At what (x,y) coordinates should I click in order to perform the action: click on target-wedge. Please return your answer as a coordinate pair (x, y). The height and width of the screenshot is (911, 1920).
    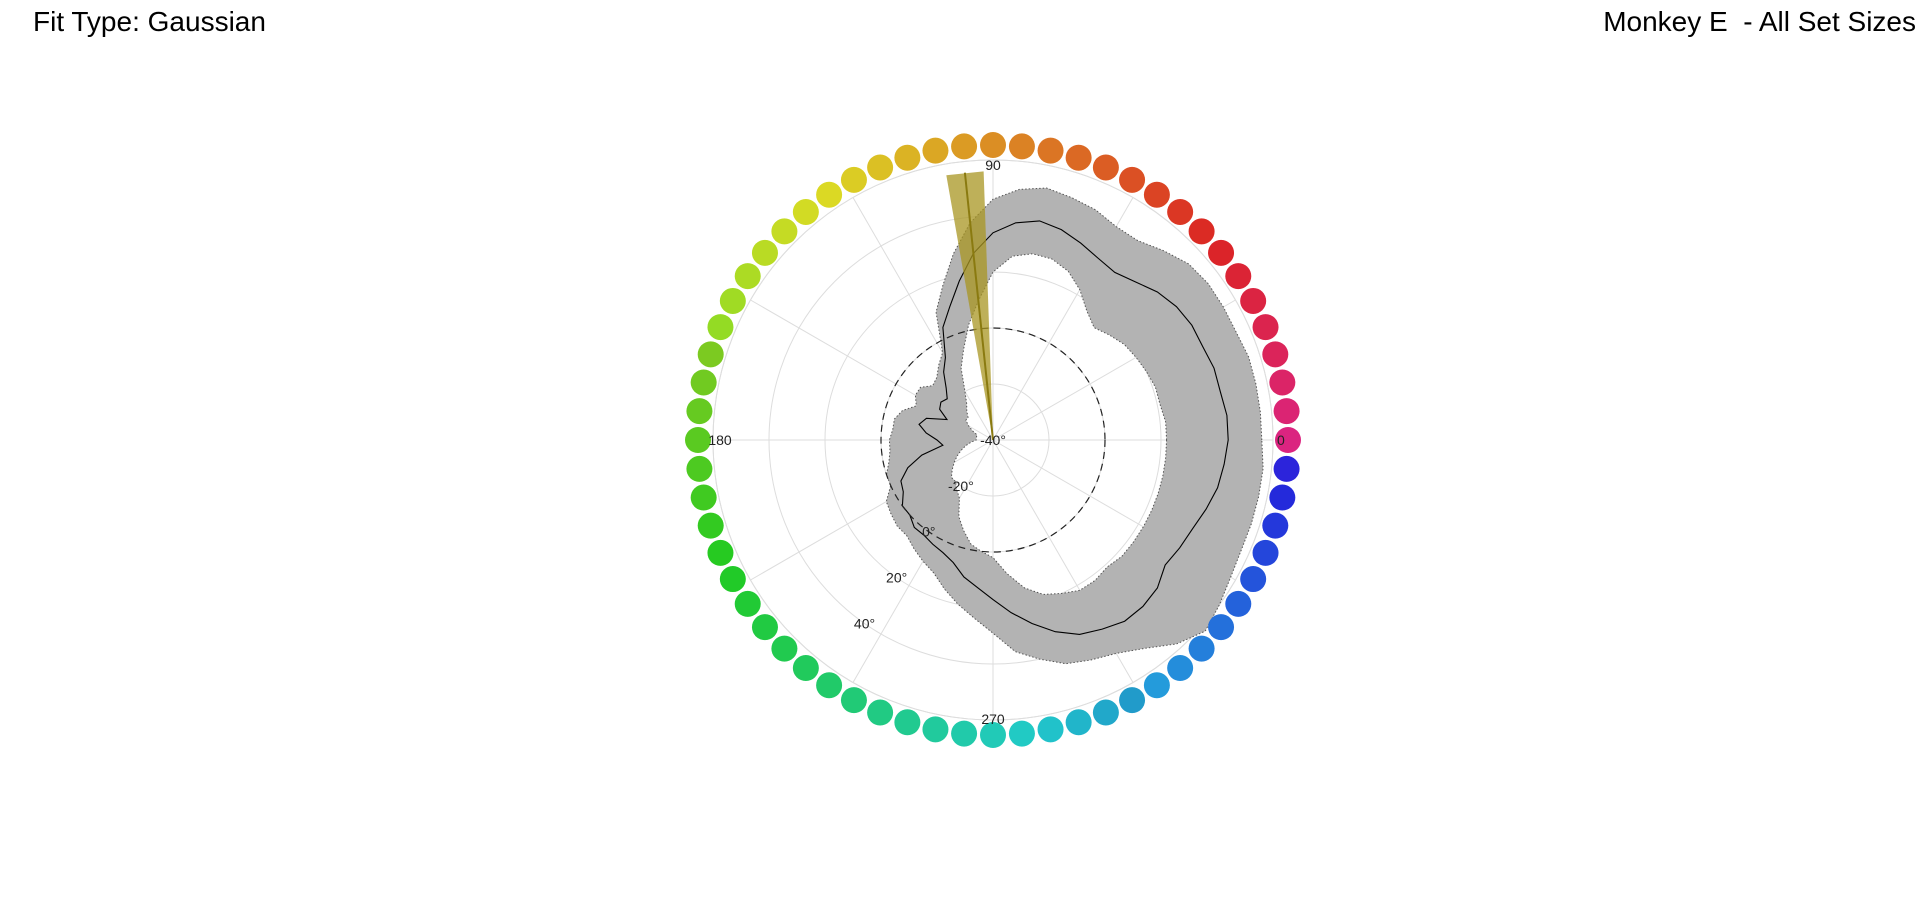
    Looking at the image, I should click on (969, 305).